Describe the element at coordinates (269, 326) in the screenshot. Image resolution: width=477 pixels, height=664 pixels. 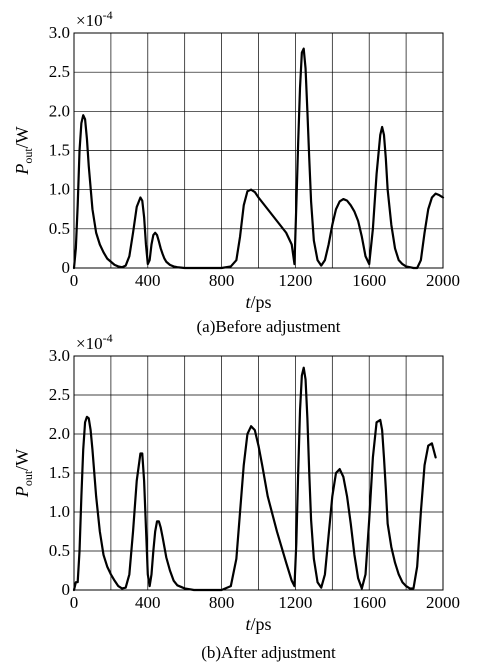
I see `chart-caption: (a)Before adjustment` at that location.